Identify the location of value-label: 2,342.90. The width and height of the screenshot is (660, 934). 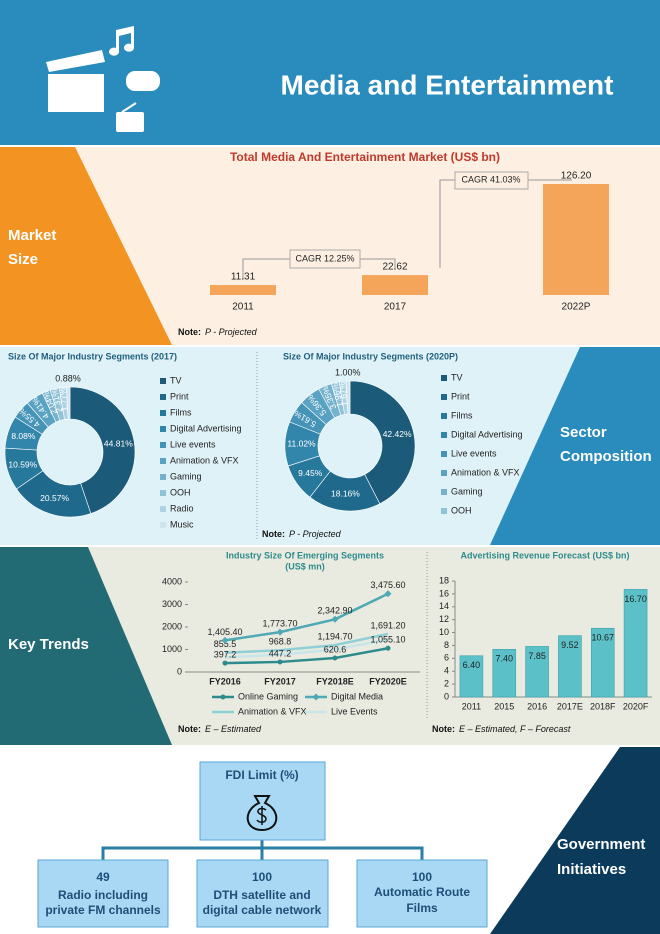
(334, 611).